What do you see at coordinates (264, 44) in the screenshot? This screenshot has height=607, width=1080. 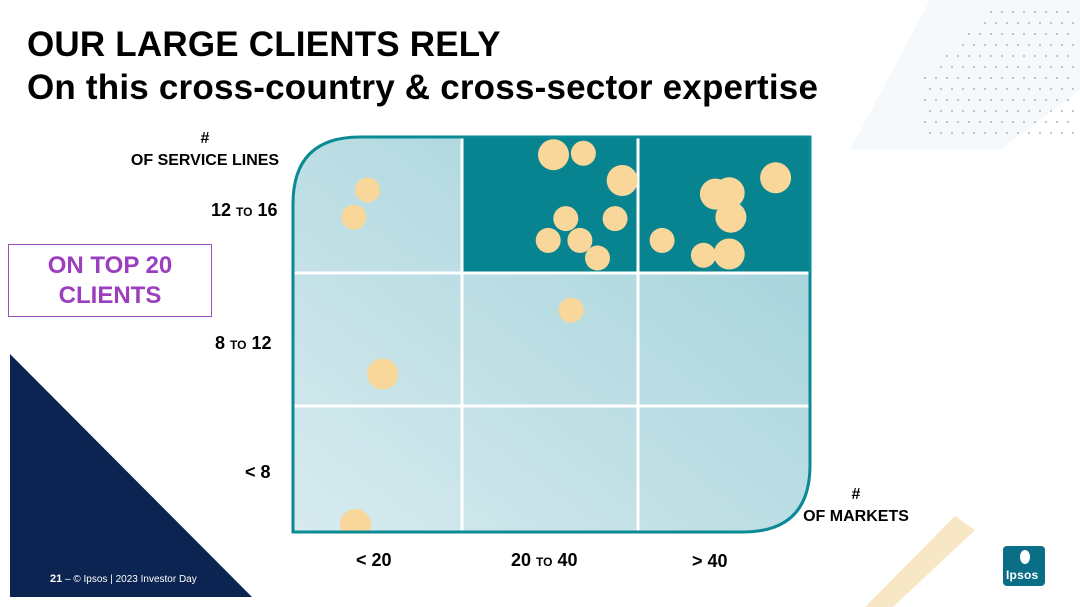 I see `slide-title: OUR LARGE CLIENTS RELY` at bounding box center [264, 44].